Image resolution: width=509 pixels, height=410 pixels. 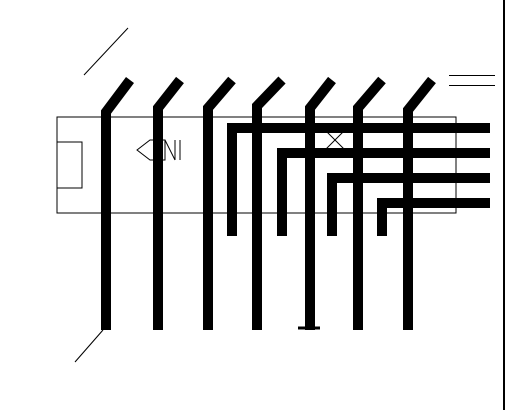 I want to click on layer-indicator, so click(x=472, y=80).